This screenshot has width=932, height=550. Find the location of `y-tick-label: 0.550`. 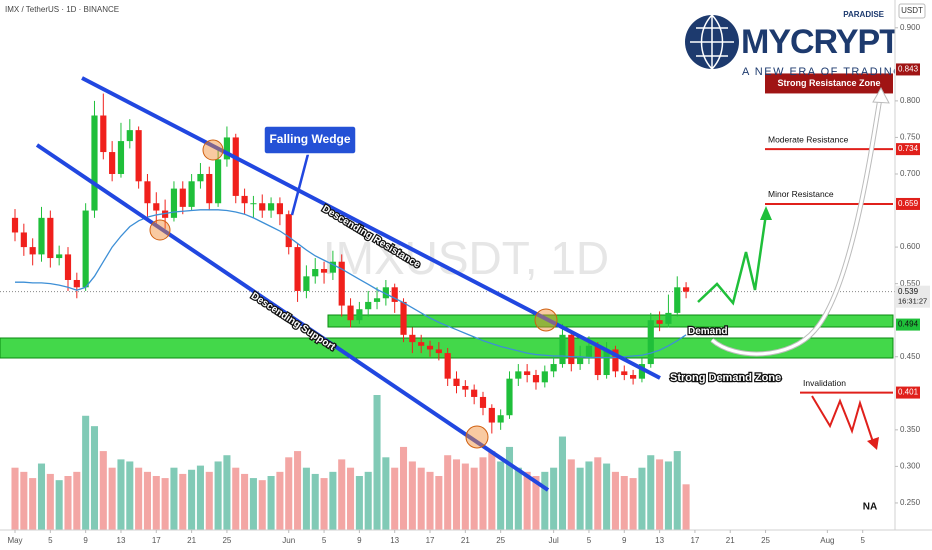

y-tick-label: 0.550 is located at coordinates (910, 283).